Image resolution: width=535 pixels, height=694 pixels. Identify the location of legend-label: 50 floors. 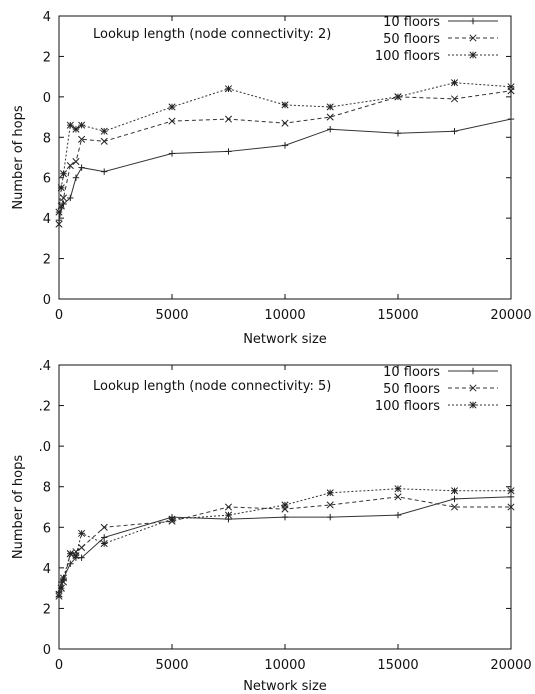
(411, 39).